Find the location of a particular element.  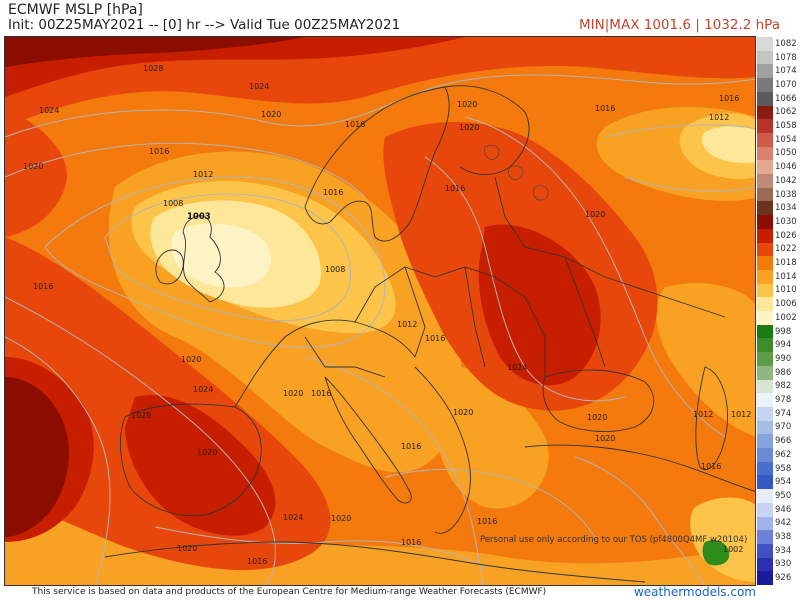

colorbar-tick-label: 962 is located at coordinates (783, 454).